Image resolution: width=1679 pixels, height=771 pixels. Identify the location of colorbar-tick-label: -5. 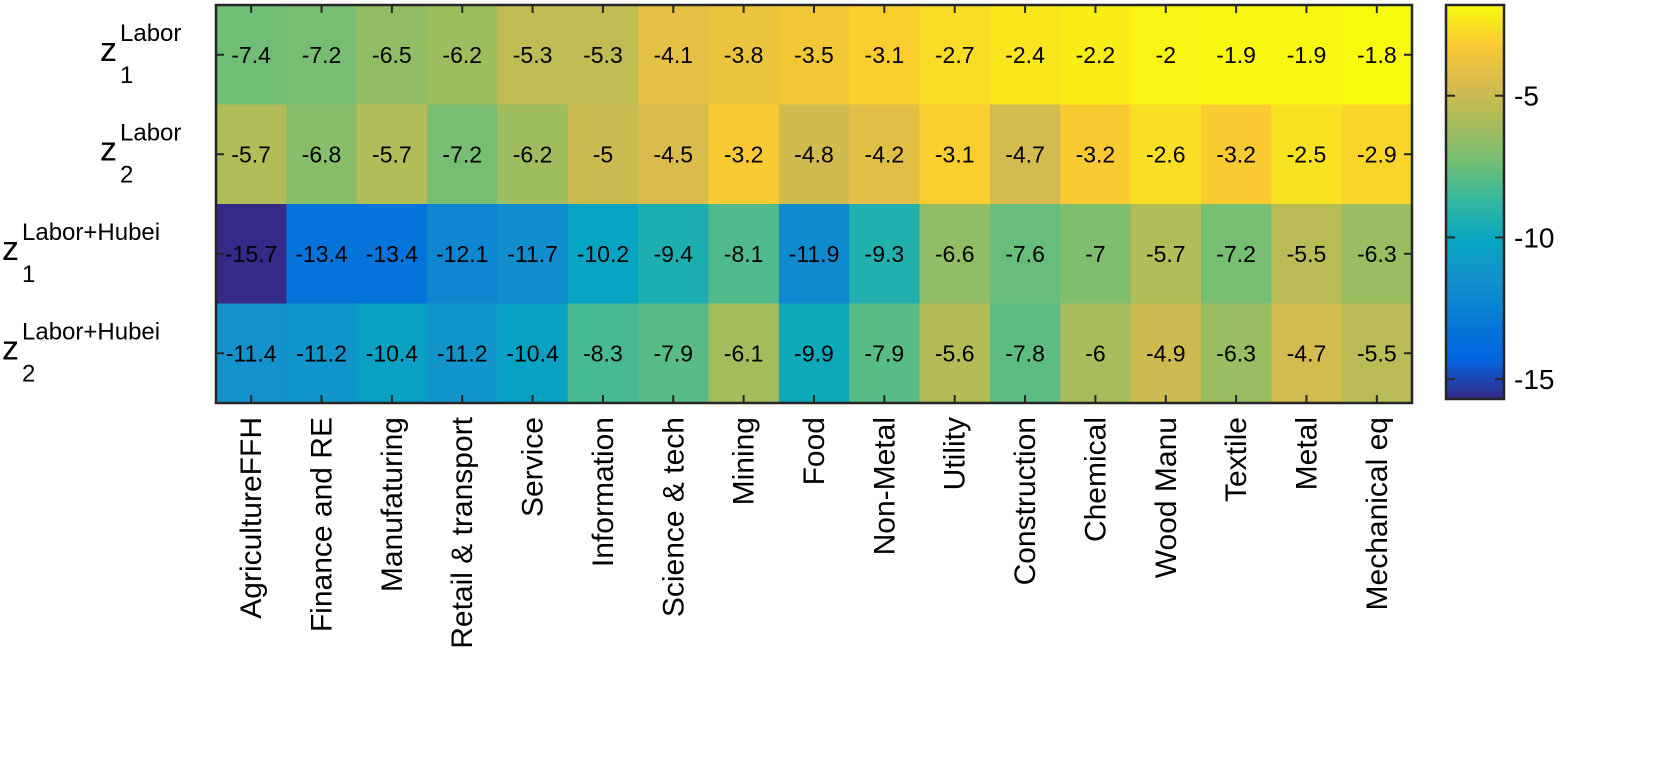
(1526, 96).